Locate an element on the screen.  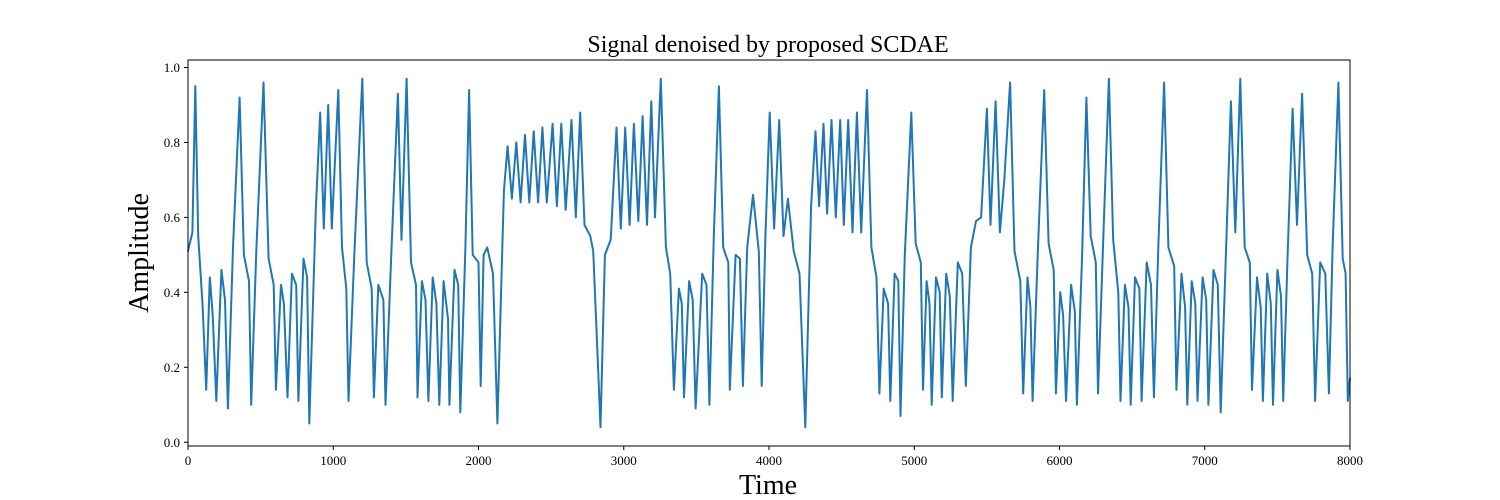
y-tick-label: 1.0 is located at coordinates (172, 67).